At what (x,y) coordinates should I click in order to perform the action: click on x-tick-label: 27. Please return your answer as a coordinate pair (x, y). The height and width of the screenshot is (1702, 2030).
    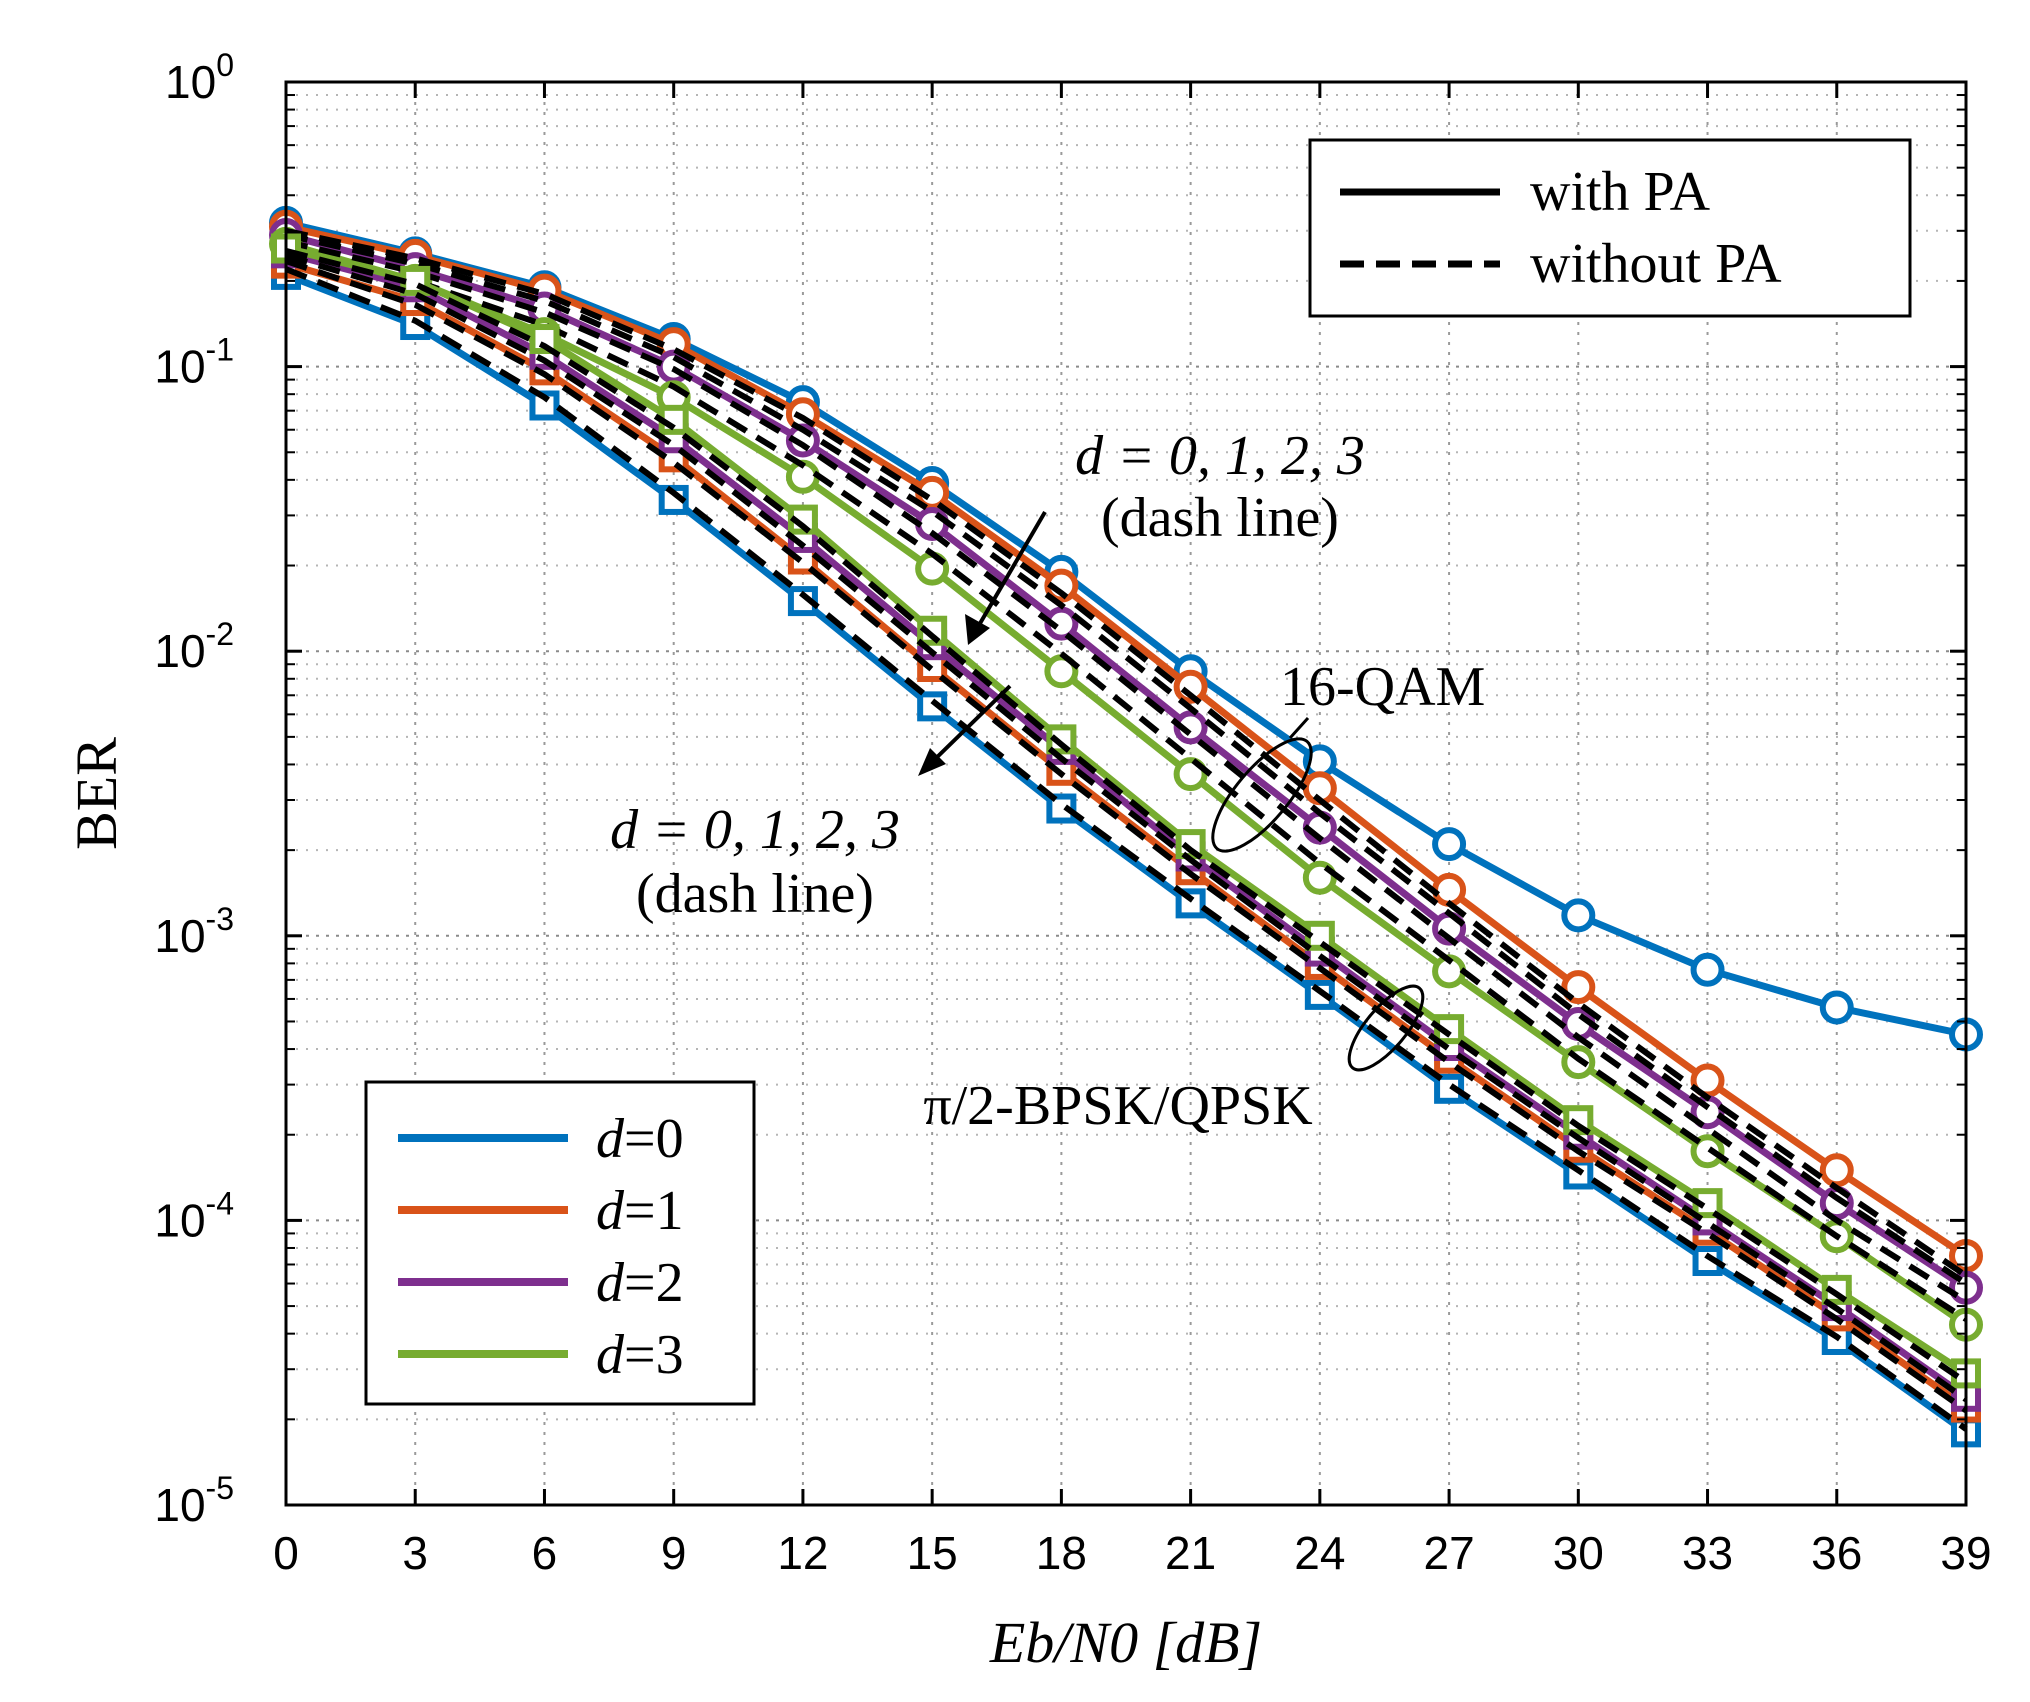
    Looking at the image, I should click on (1448, 1553).